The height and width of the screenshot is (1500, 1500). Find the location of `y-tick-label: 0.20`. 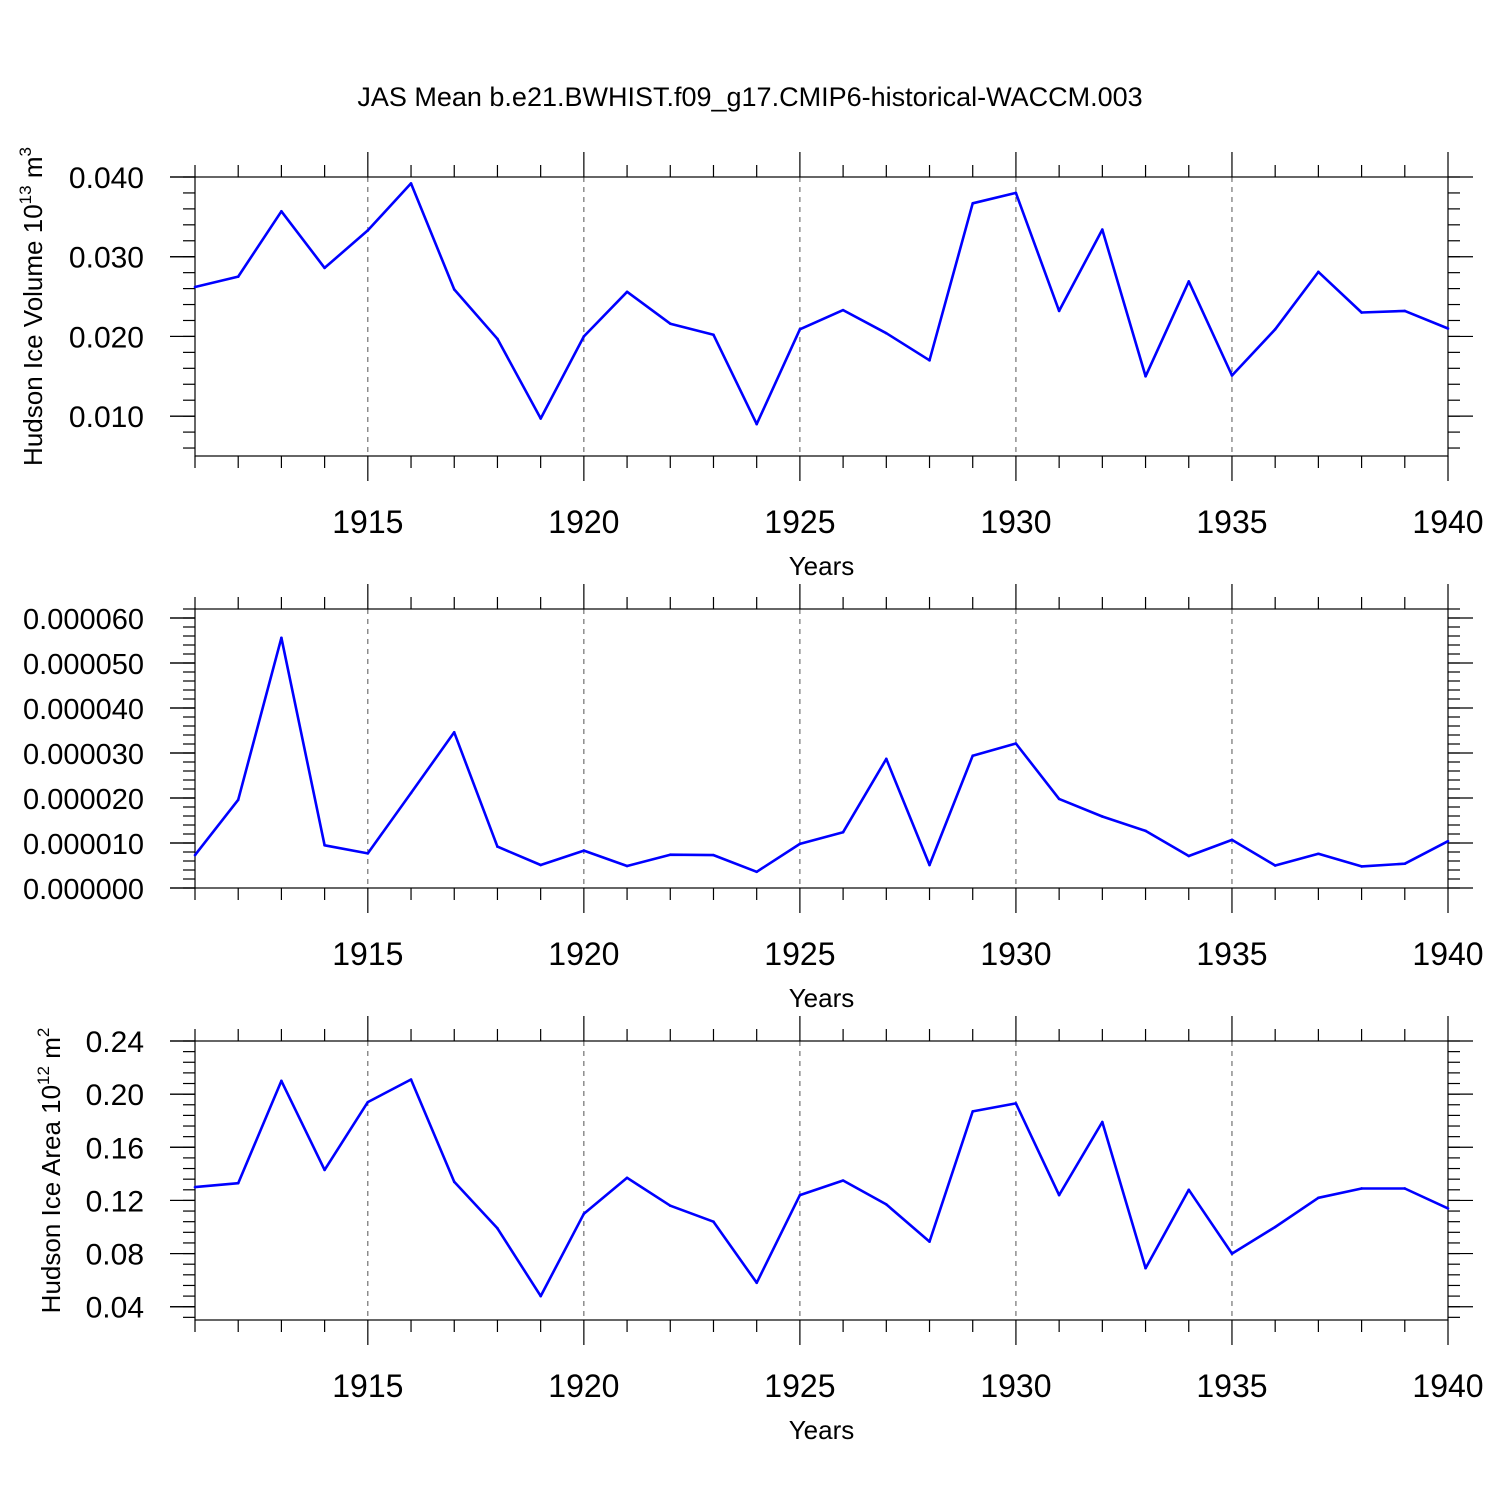

y-tick-label: 0.20 is located at coordinates (115, 1095).